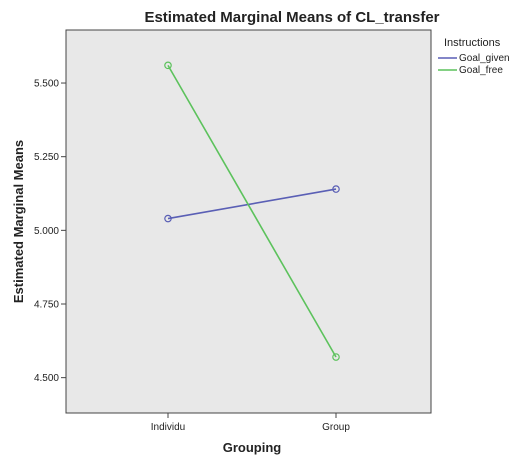  I want to click on series-line, so click(252, 204).